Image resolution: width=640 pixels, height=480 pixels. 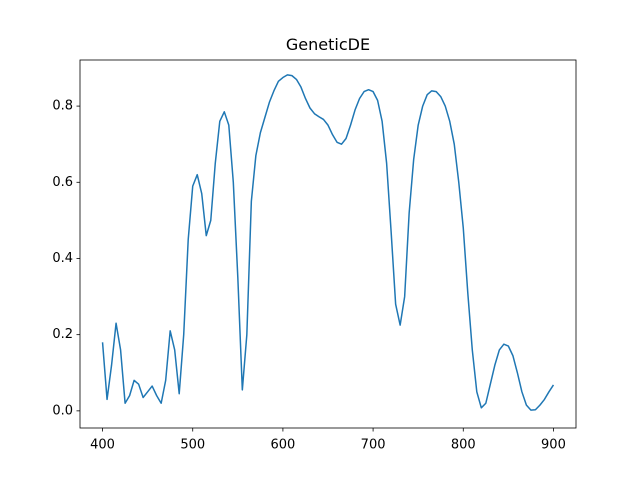 I want to click on x-tick-label: 900, so click(x=553, y=445).